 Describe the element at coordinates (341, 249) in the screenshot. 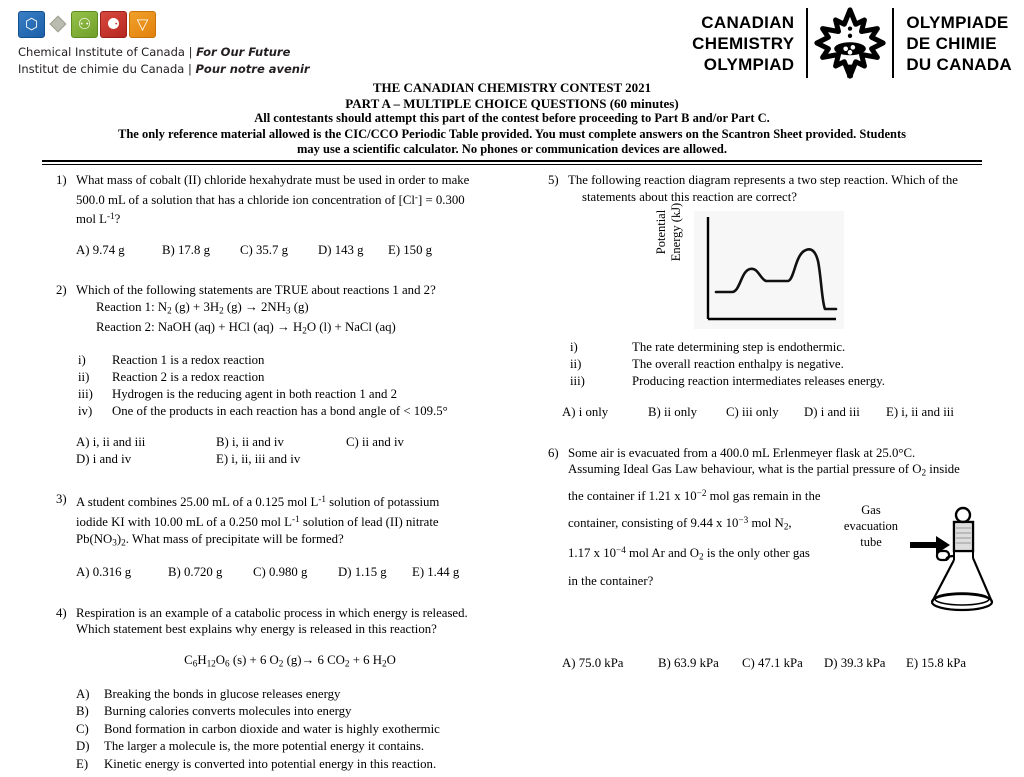

I see `q1-answer-d: D) 143 g` at that location.